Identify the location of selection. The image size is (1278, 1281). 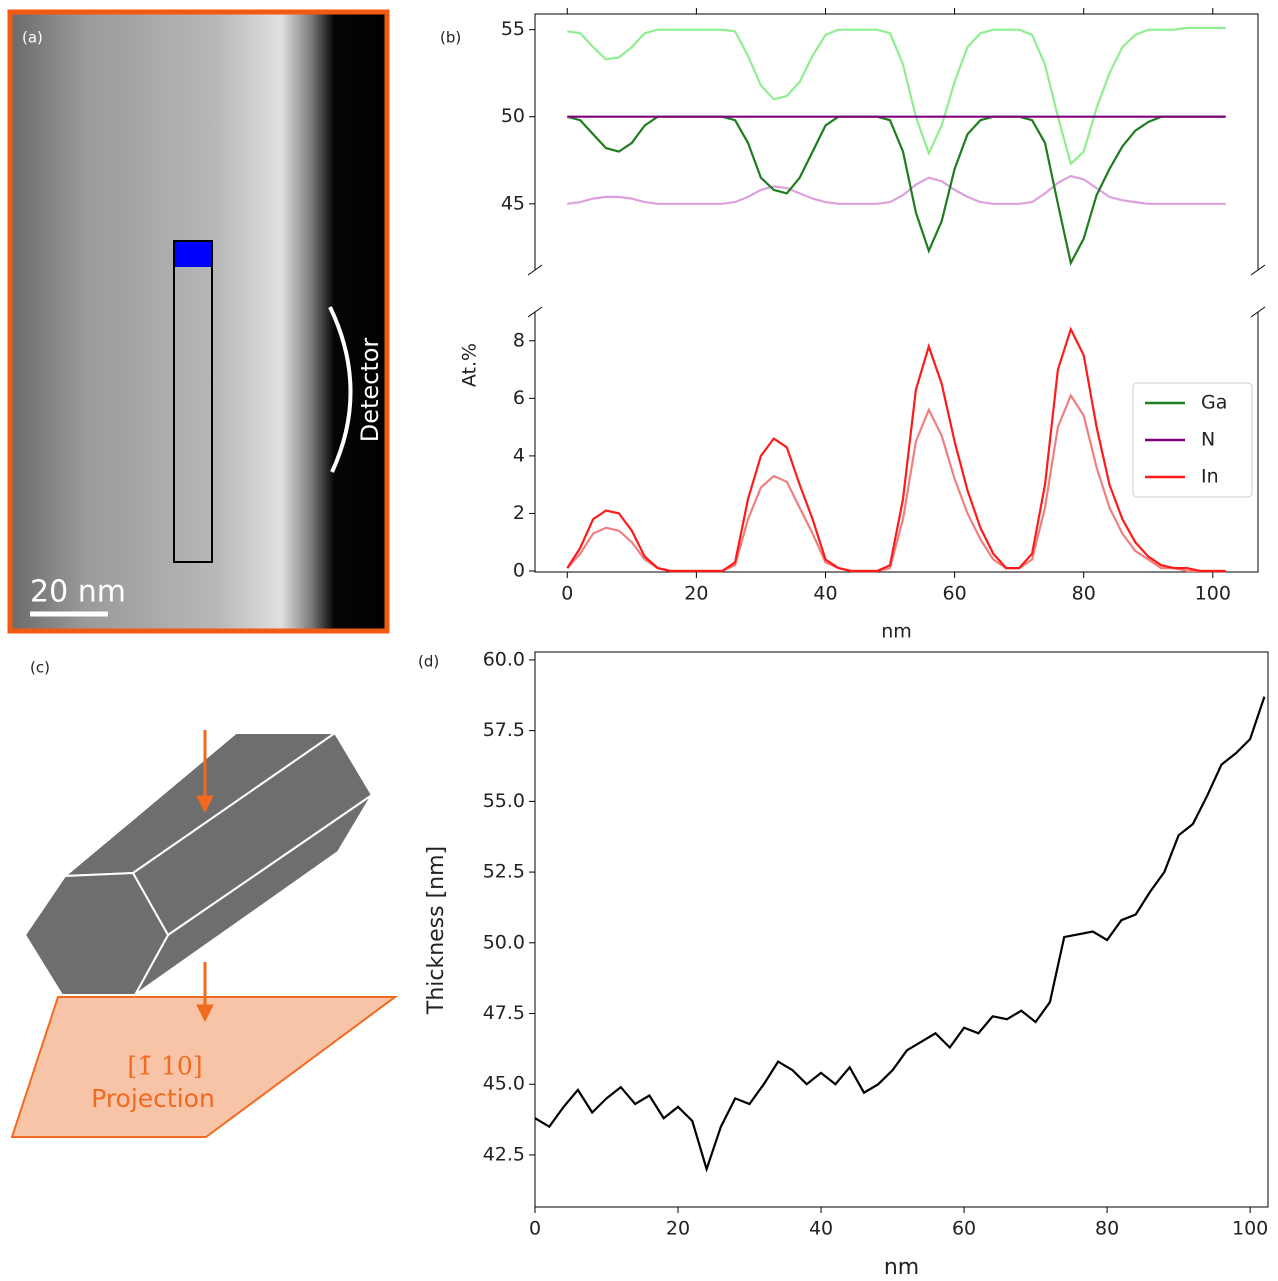
(193, 254).